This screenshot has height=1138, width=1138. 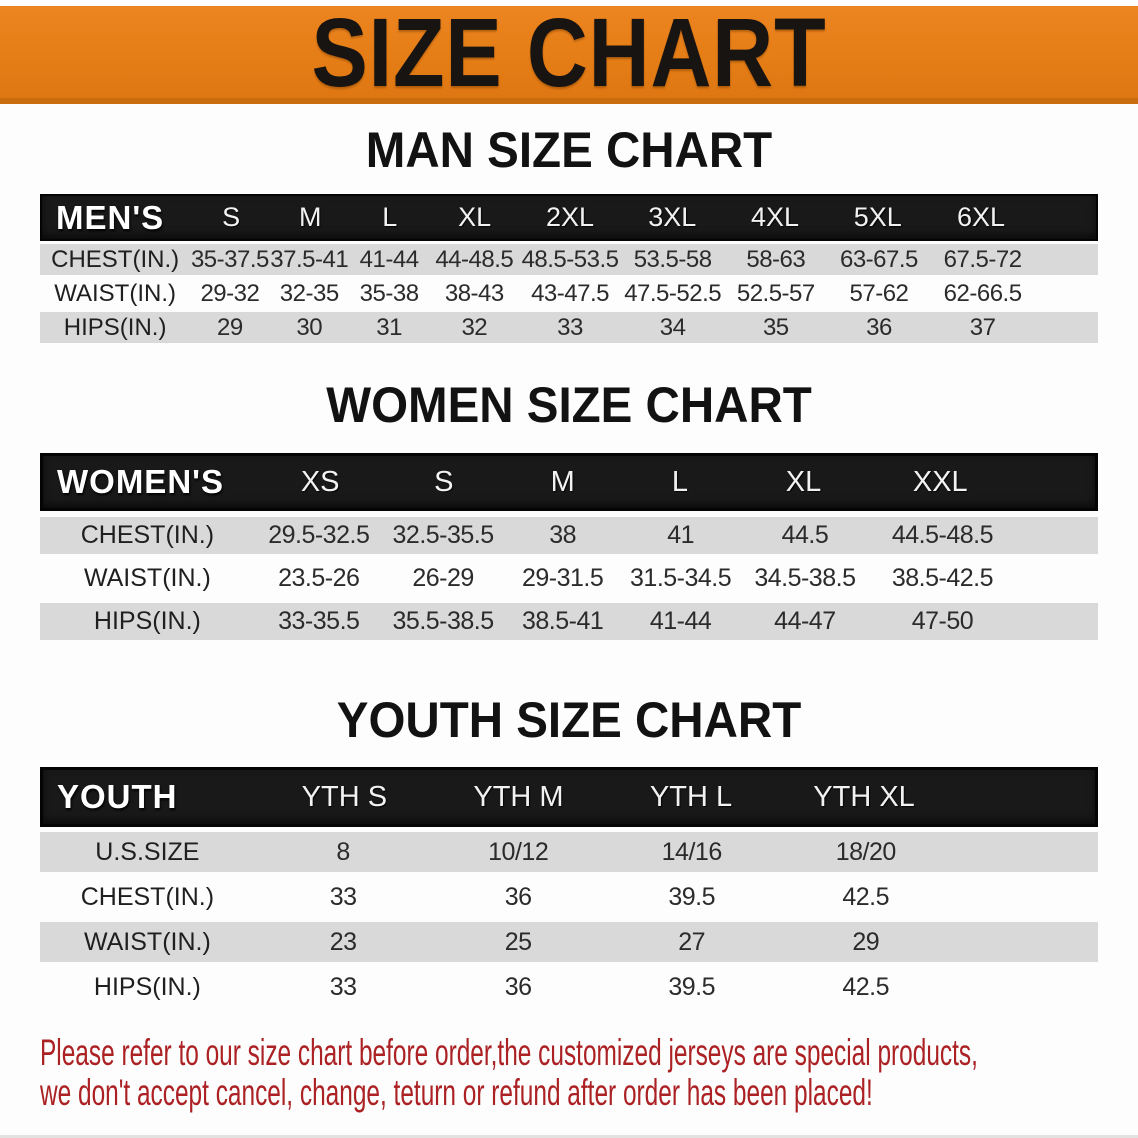 I want to click on size-value-cell: 58-63, so click(x=776, y=259).